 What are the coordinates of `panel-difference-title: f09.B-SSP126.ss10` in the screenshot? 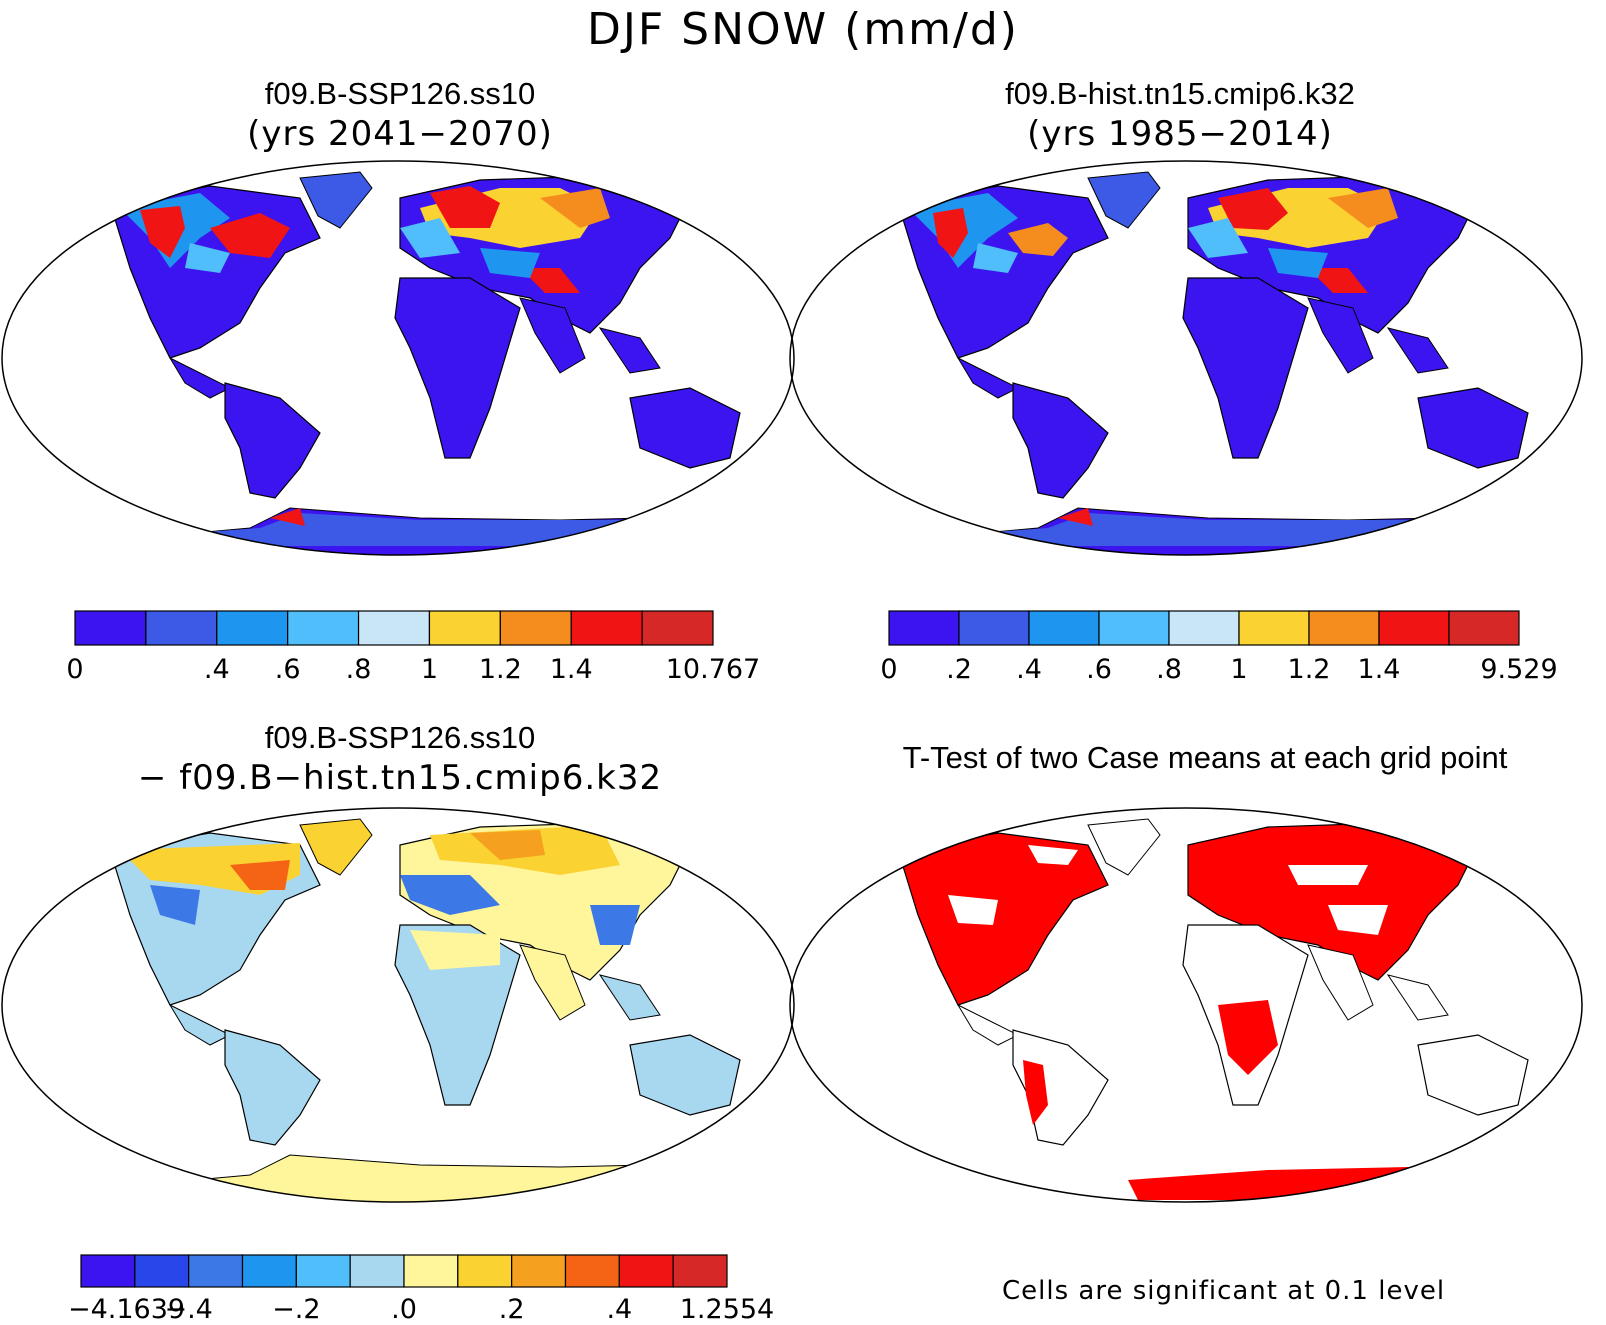 It's located at (400, 737).